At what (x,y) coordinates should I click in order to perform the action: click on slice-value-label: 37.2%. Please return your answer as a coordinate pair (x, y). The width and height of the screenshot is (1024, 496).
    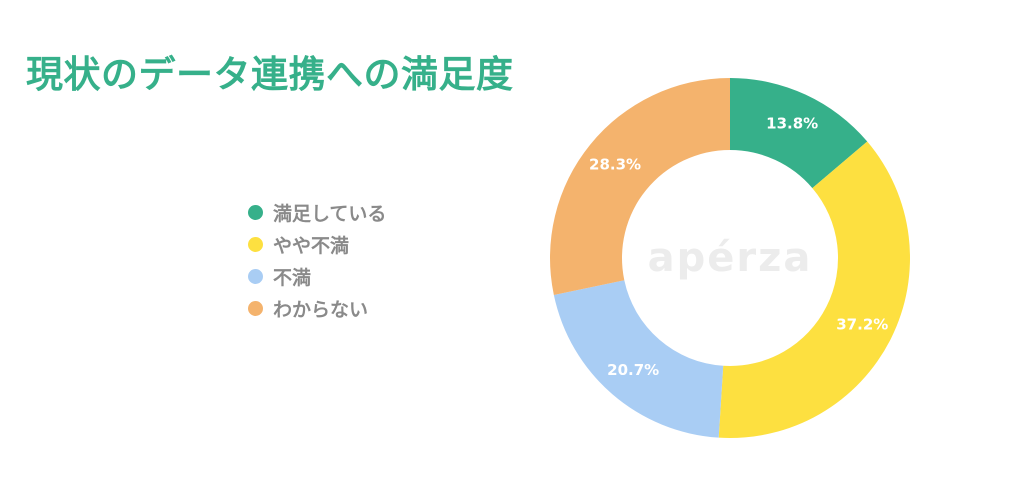
    Looking at the image, I should click on (862, 324).